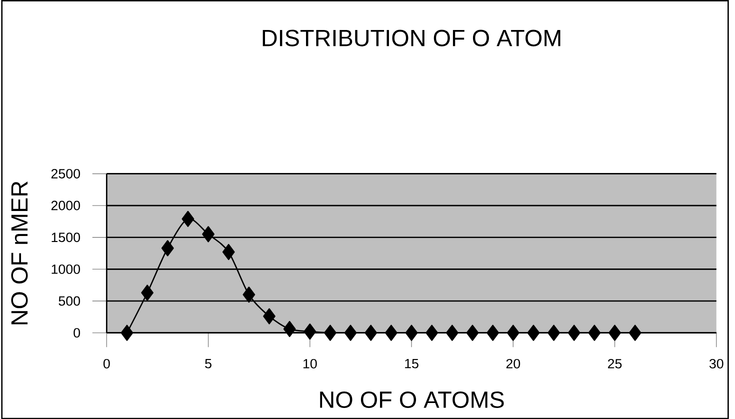 This screenshot has width=735, height=419. What do you see at coordinates (208, 363) in the screenshot?
I see `x-tick-label: 5` at bounding box center [208, 363].